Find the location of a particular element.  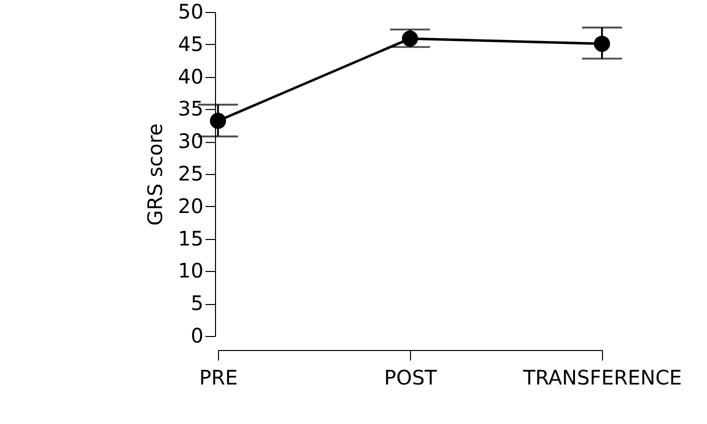

y-axis-title: GRS score is located at coordinates (155, 174).